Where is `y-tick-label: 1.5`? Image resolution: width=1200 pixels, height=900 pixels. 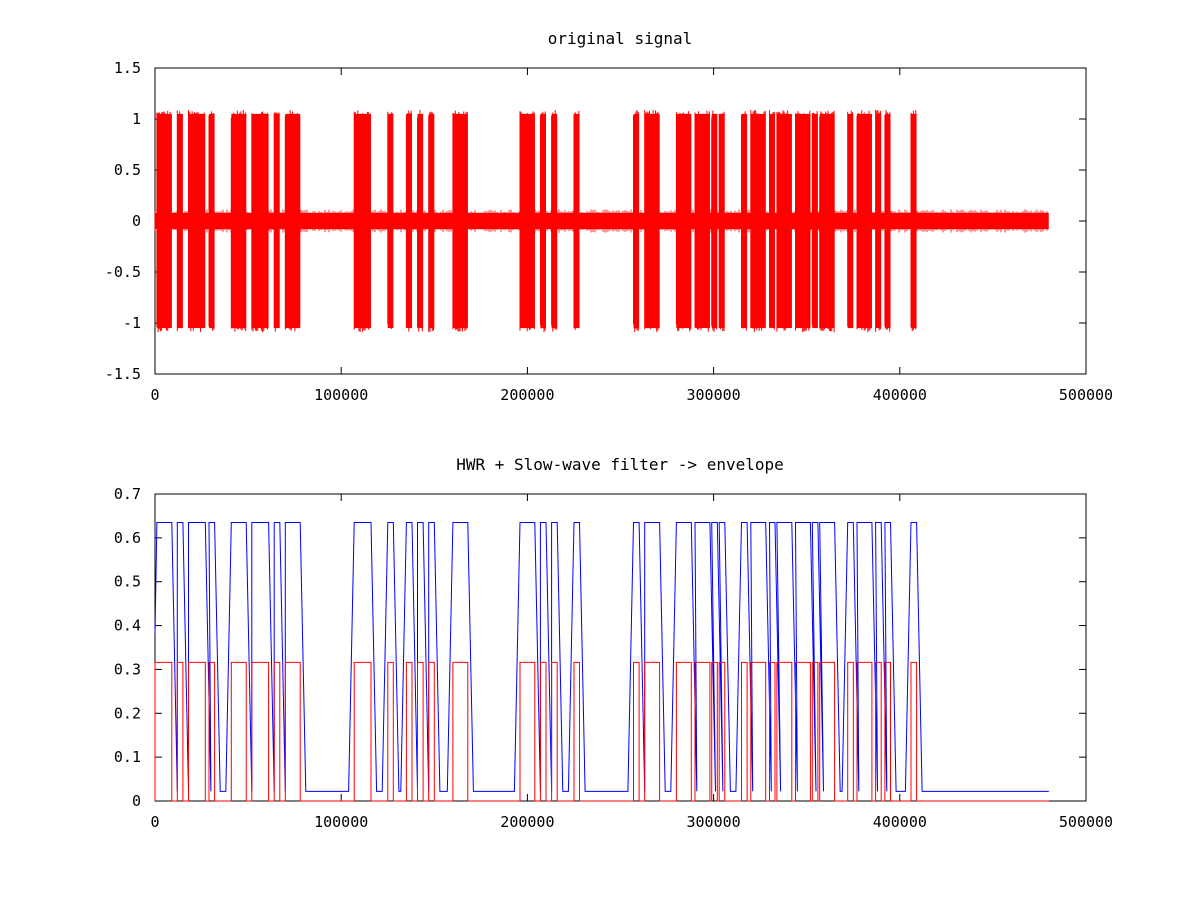 y-tick-label: 1.5 is located at coordinates (127, 68).